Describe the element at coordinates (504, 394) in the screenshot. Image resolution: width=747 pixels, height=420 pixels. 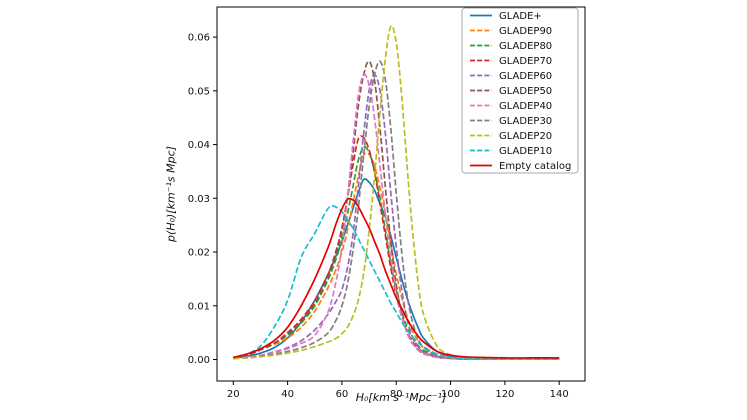
I see `x-tick-label: 120` at that location.